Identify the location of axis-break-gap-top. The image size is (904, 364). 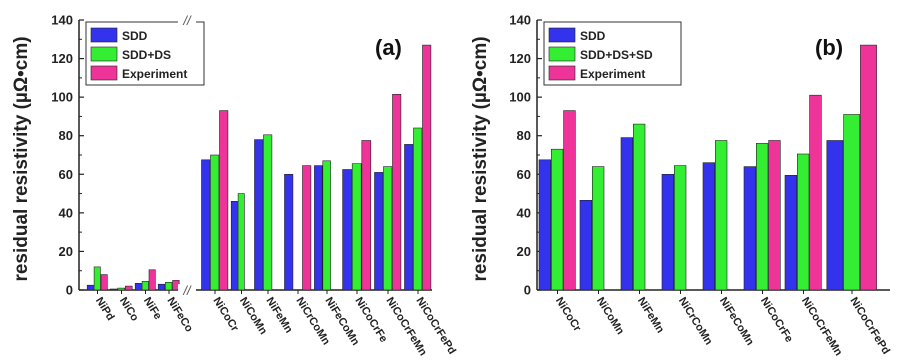
(187, 20).